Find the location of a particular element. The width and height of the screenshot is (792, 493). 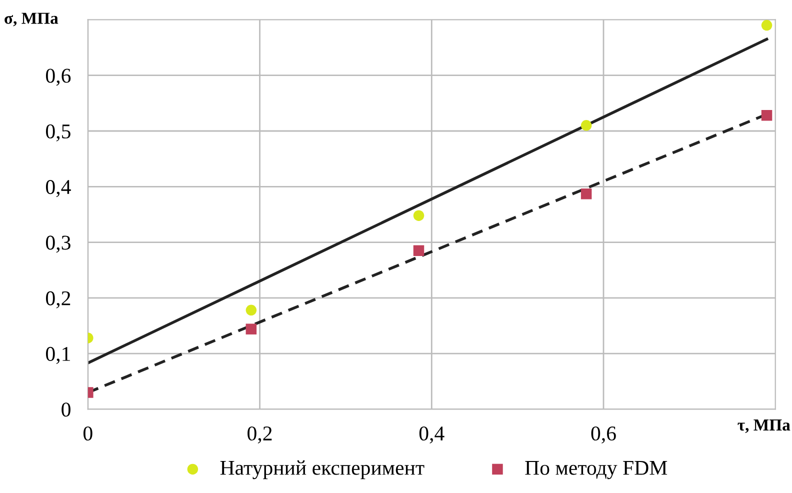

legend-label: Натурний експеримент is located at coordinates (322, 470).